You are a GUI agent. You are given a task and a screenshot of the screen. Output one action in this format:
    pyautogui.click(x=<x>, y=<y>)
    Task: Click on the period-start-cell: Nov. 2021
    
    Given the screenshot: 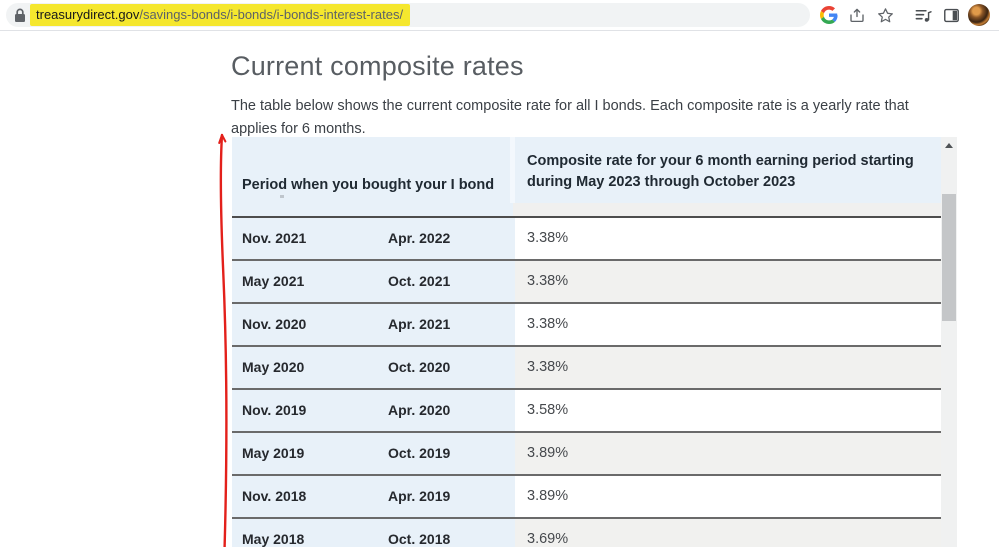 What is the action you would take?
    pyautogui.click(x=310, y=238)
    